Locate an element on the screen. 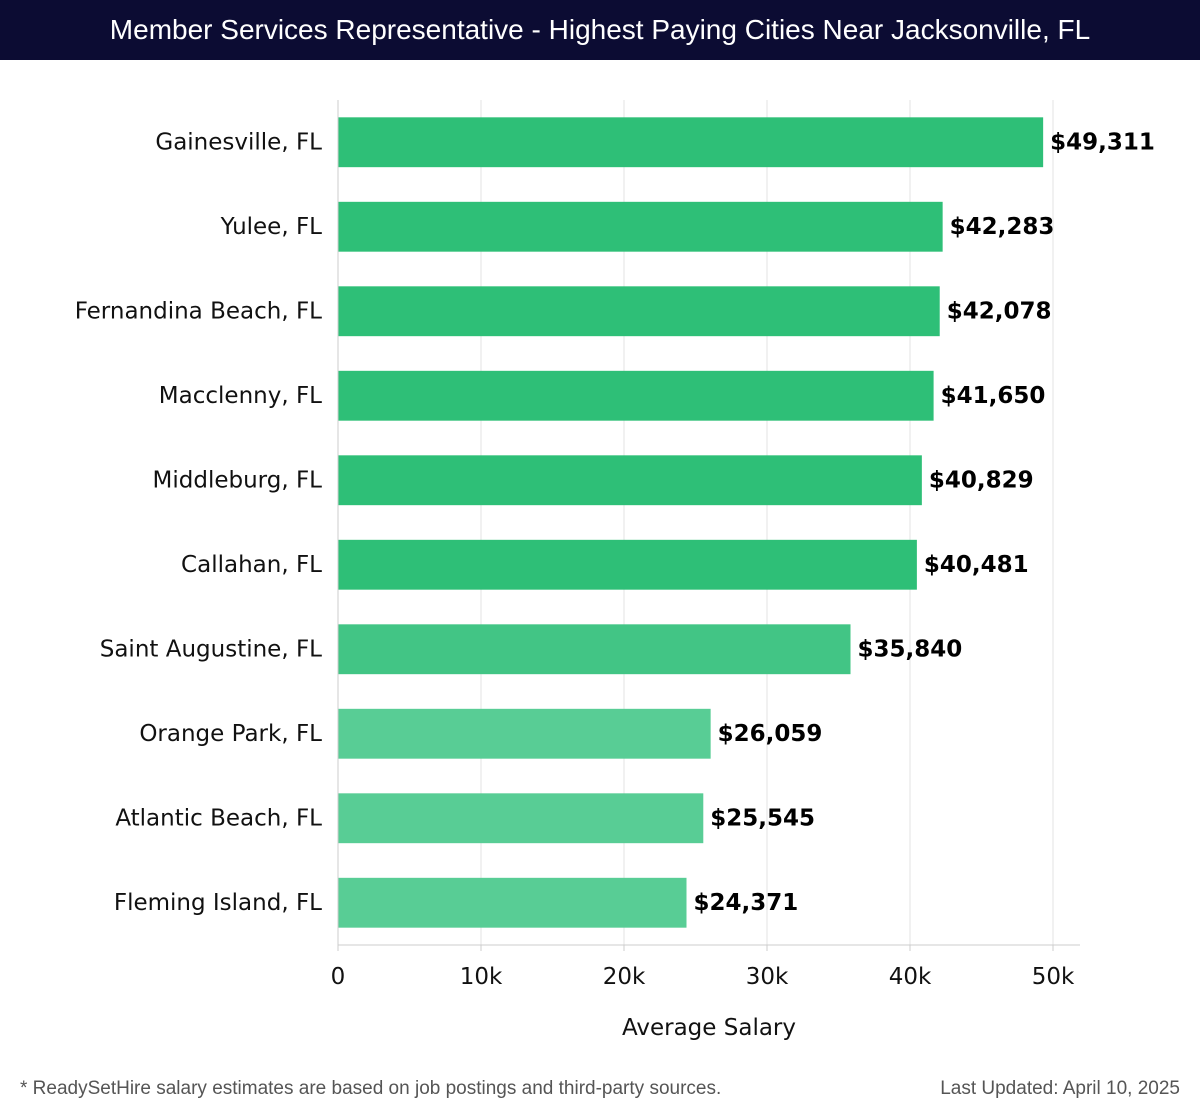  value-label: $41,650 is located at coordinates (993, 396).